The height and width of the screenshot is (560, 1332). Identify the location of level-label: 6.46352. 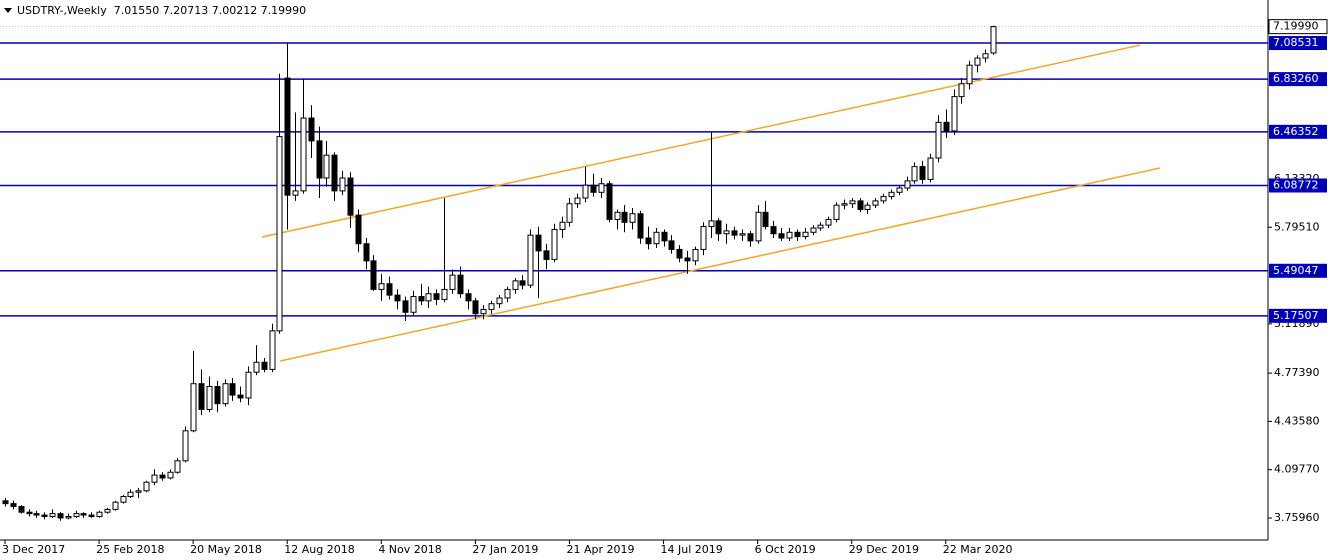
(1296, 131).